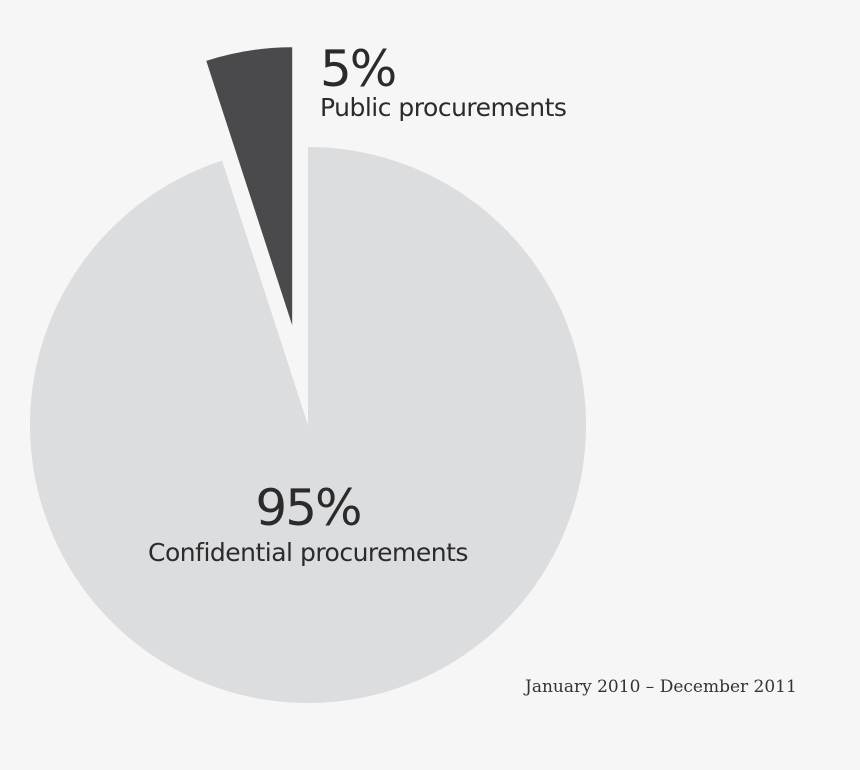 The height and width of the screenshot is (770, 860). What do you see at coordinates (249, 186) in the screenshot?
I see `pie-slice-public-procurements` at bounding box center [249, 186].